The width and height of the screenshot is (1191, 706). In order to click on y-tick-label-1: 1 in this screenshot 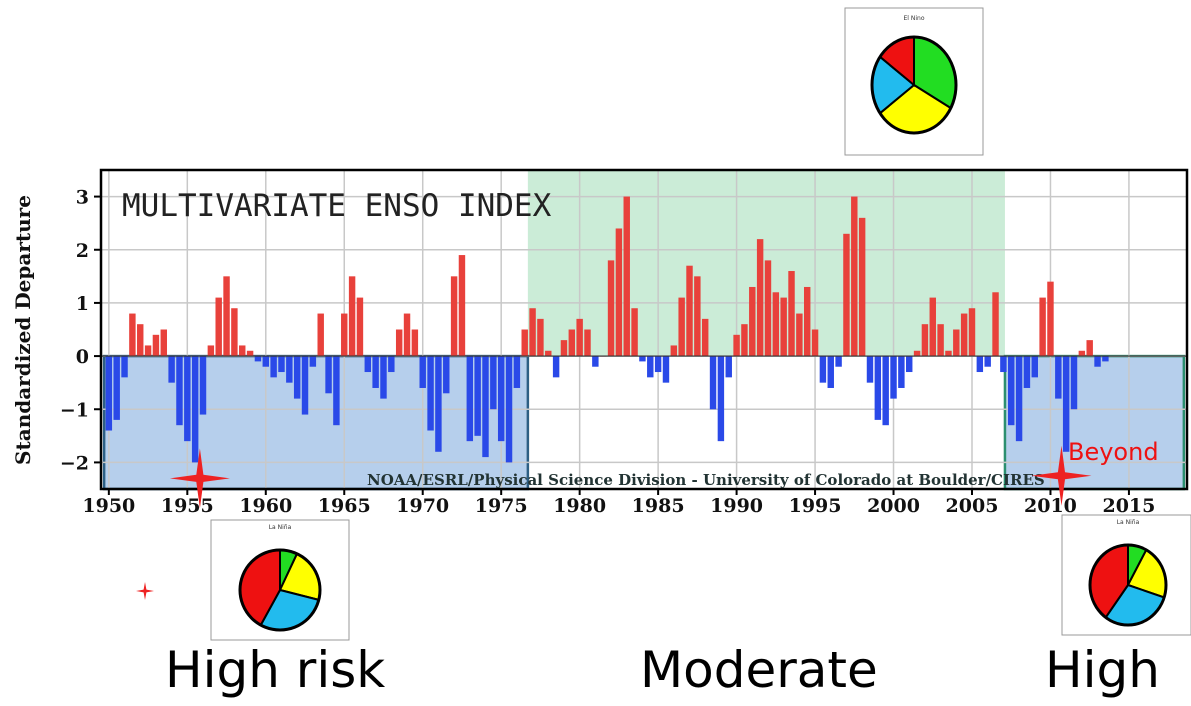, I will do `click(82, 304)`.